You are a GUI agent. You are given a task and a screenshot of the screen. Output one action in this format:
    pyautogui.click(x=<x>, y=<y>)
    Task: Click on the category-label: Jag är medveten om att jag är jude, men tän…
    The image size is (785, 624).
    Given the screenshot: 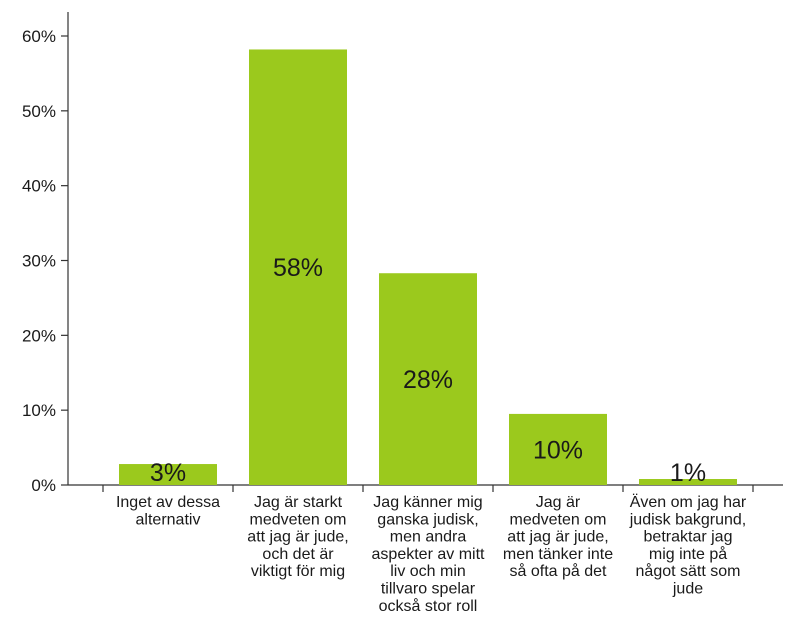 What is the action you would take?
    pyautogui.click(x=558, y=537)
    